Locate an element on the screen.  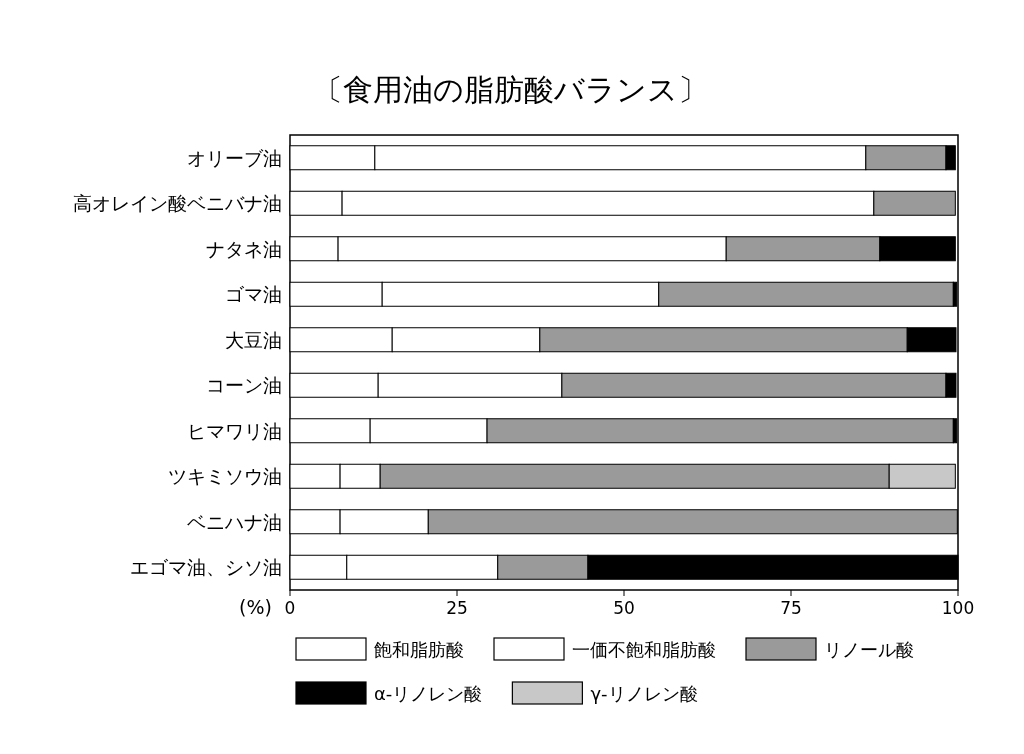
y-tick-label: コーン油 is located at coordinates (244, 385).